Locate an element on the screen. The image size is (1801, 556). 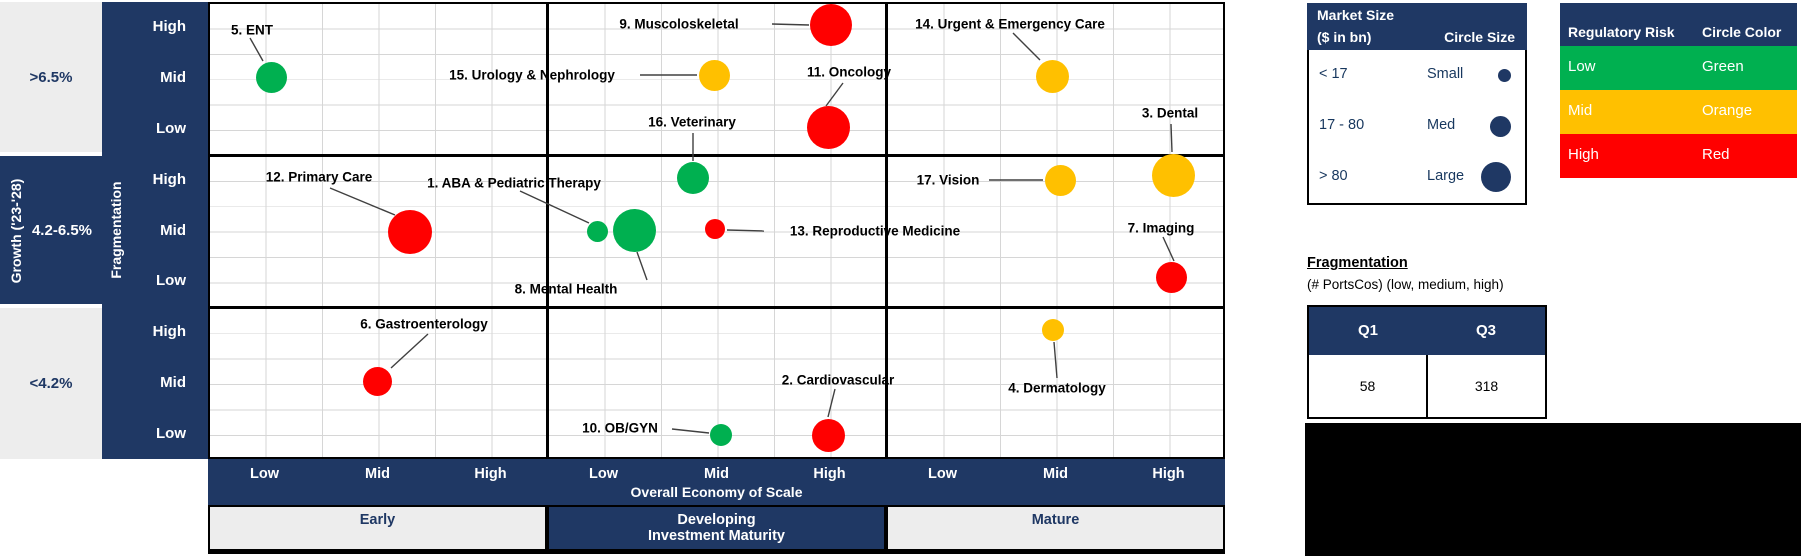
market-size-unit: ($ in bn) is located at coordinates (1344, 37).